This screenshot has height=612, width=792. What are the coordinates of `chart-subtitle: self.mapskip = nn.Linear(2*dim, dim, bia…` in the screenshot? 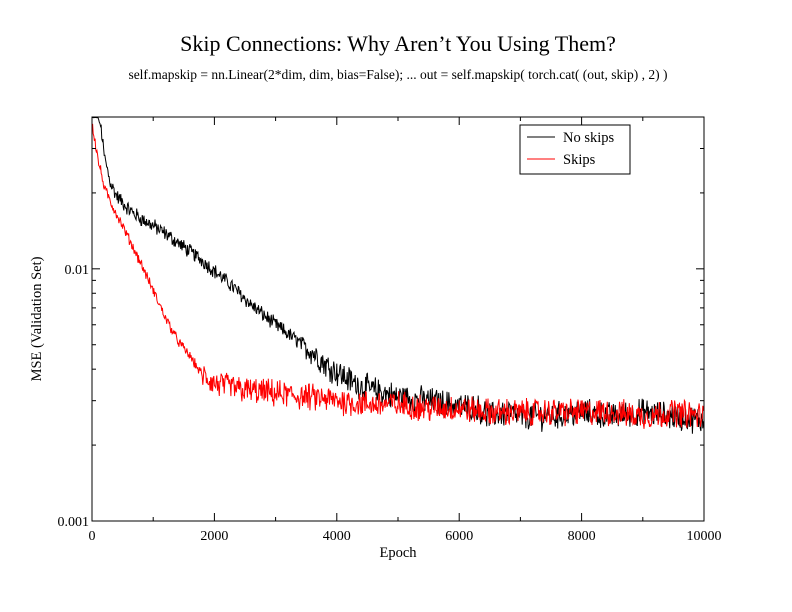 It's located at (397, 74).